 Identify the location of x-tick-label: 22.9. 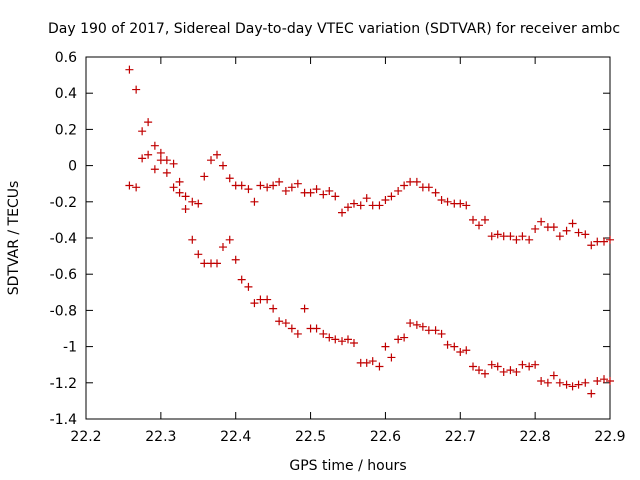
(609, 437).